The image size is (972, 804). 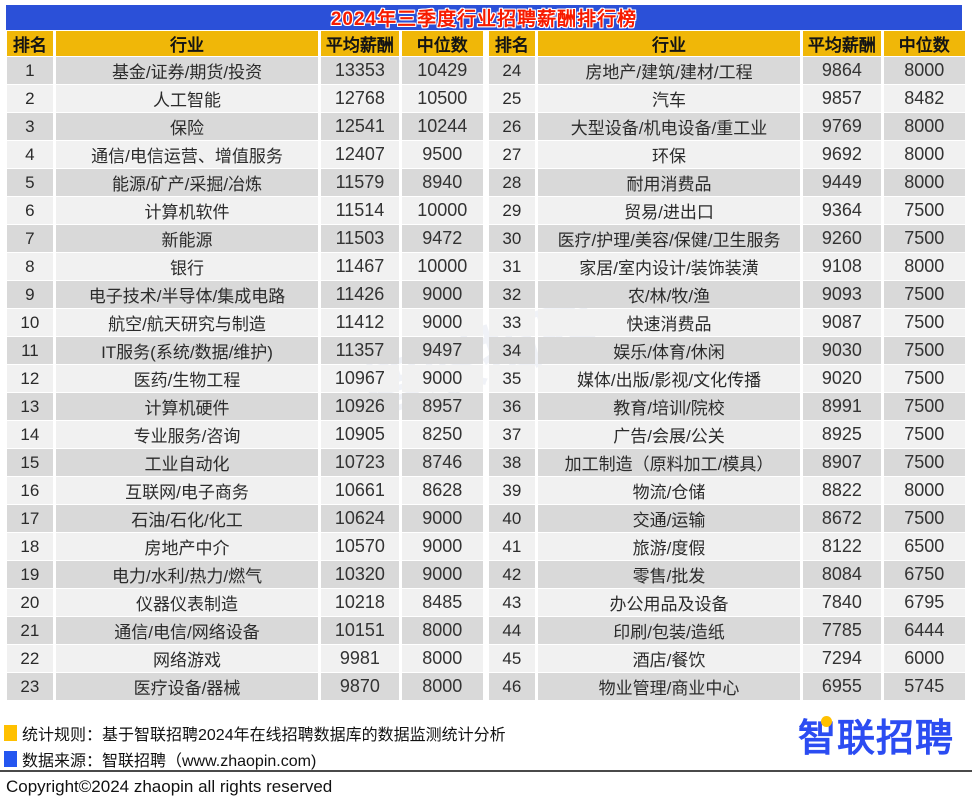 I want to click on industry-cell: 大型设备/机电设备/重工业, so click(x=669, y=126).